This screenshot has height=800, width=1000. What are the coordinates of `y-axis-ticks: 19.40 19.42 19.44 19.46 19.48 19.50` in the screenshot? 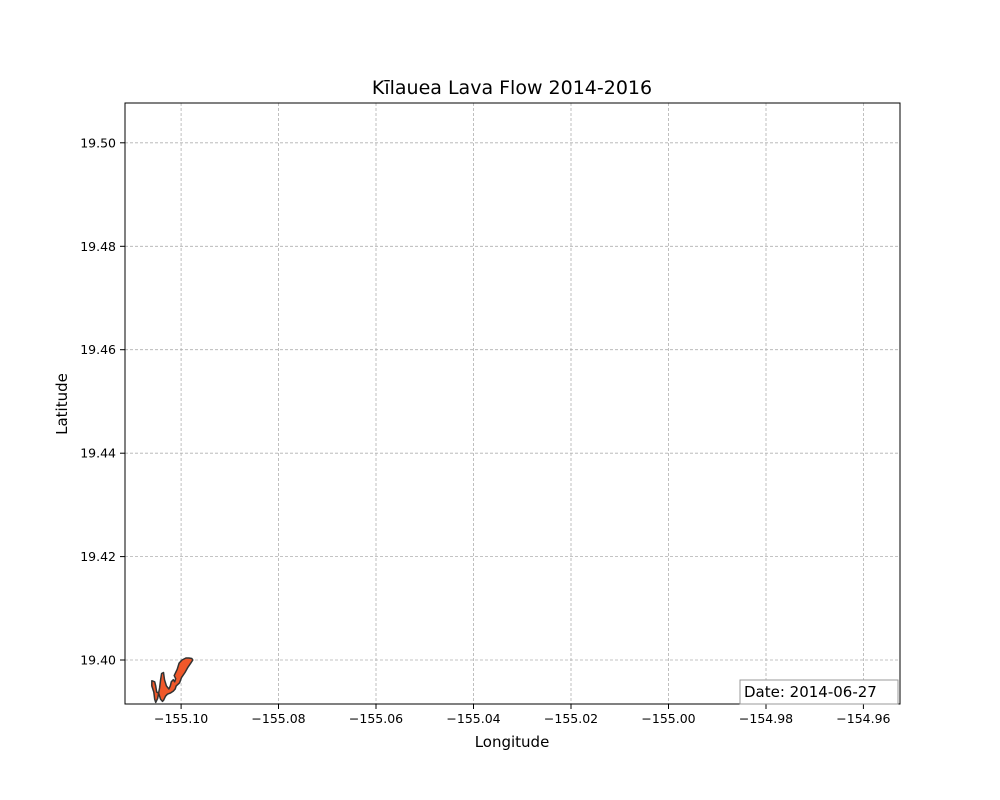 It's located at (102, 401).